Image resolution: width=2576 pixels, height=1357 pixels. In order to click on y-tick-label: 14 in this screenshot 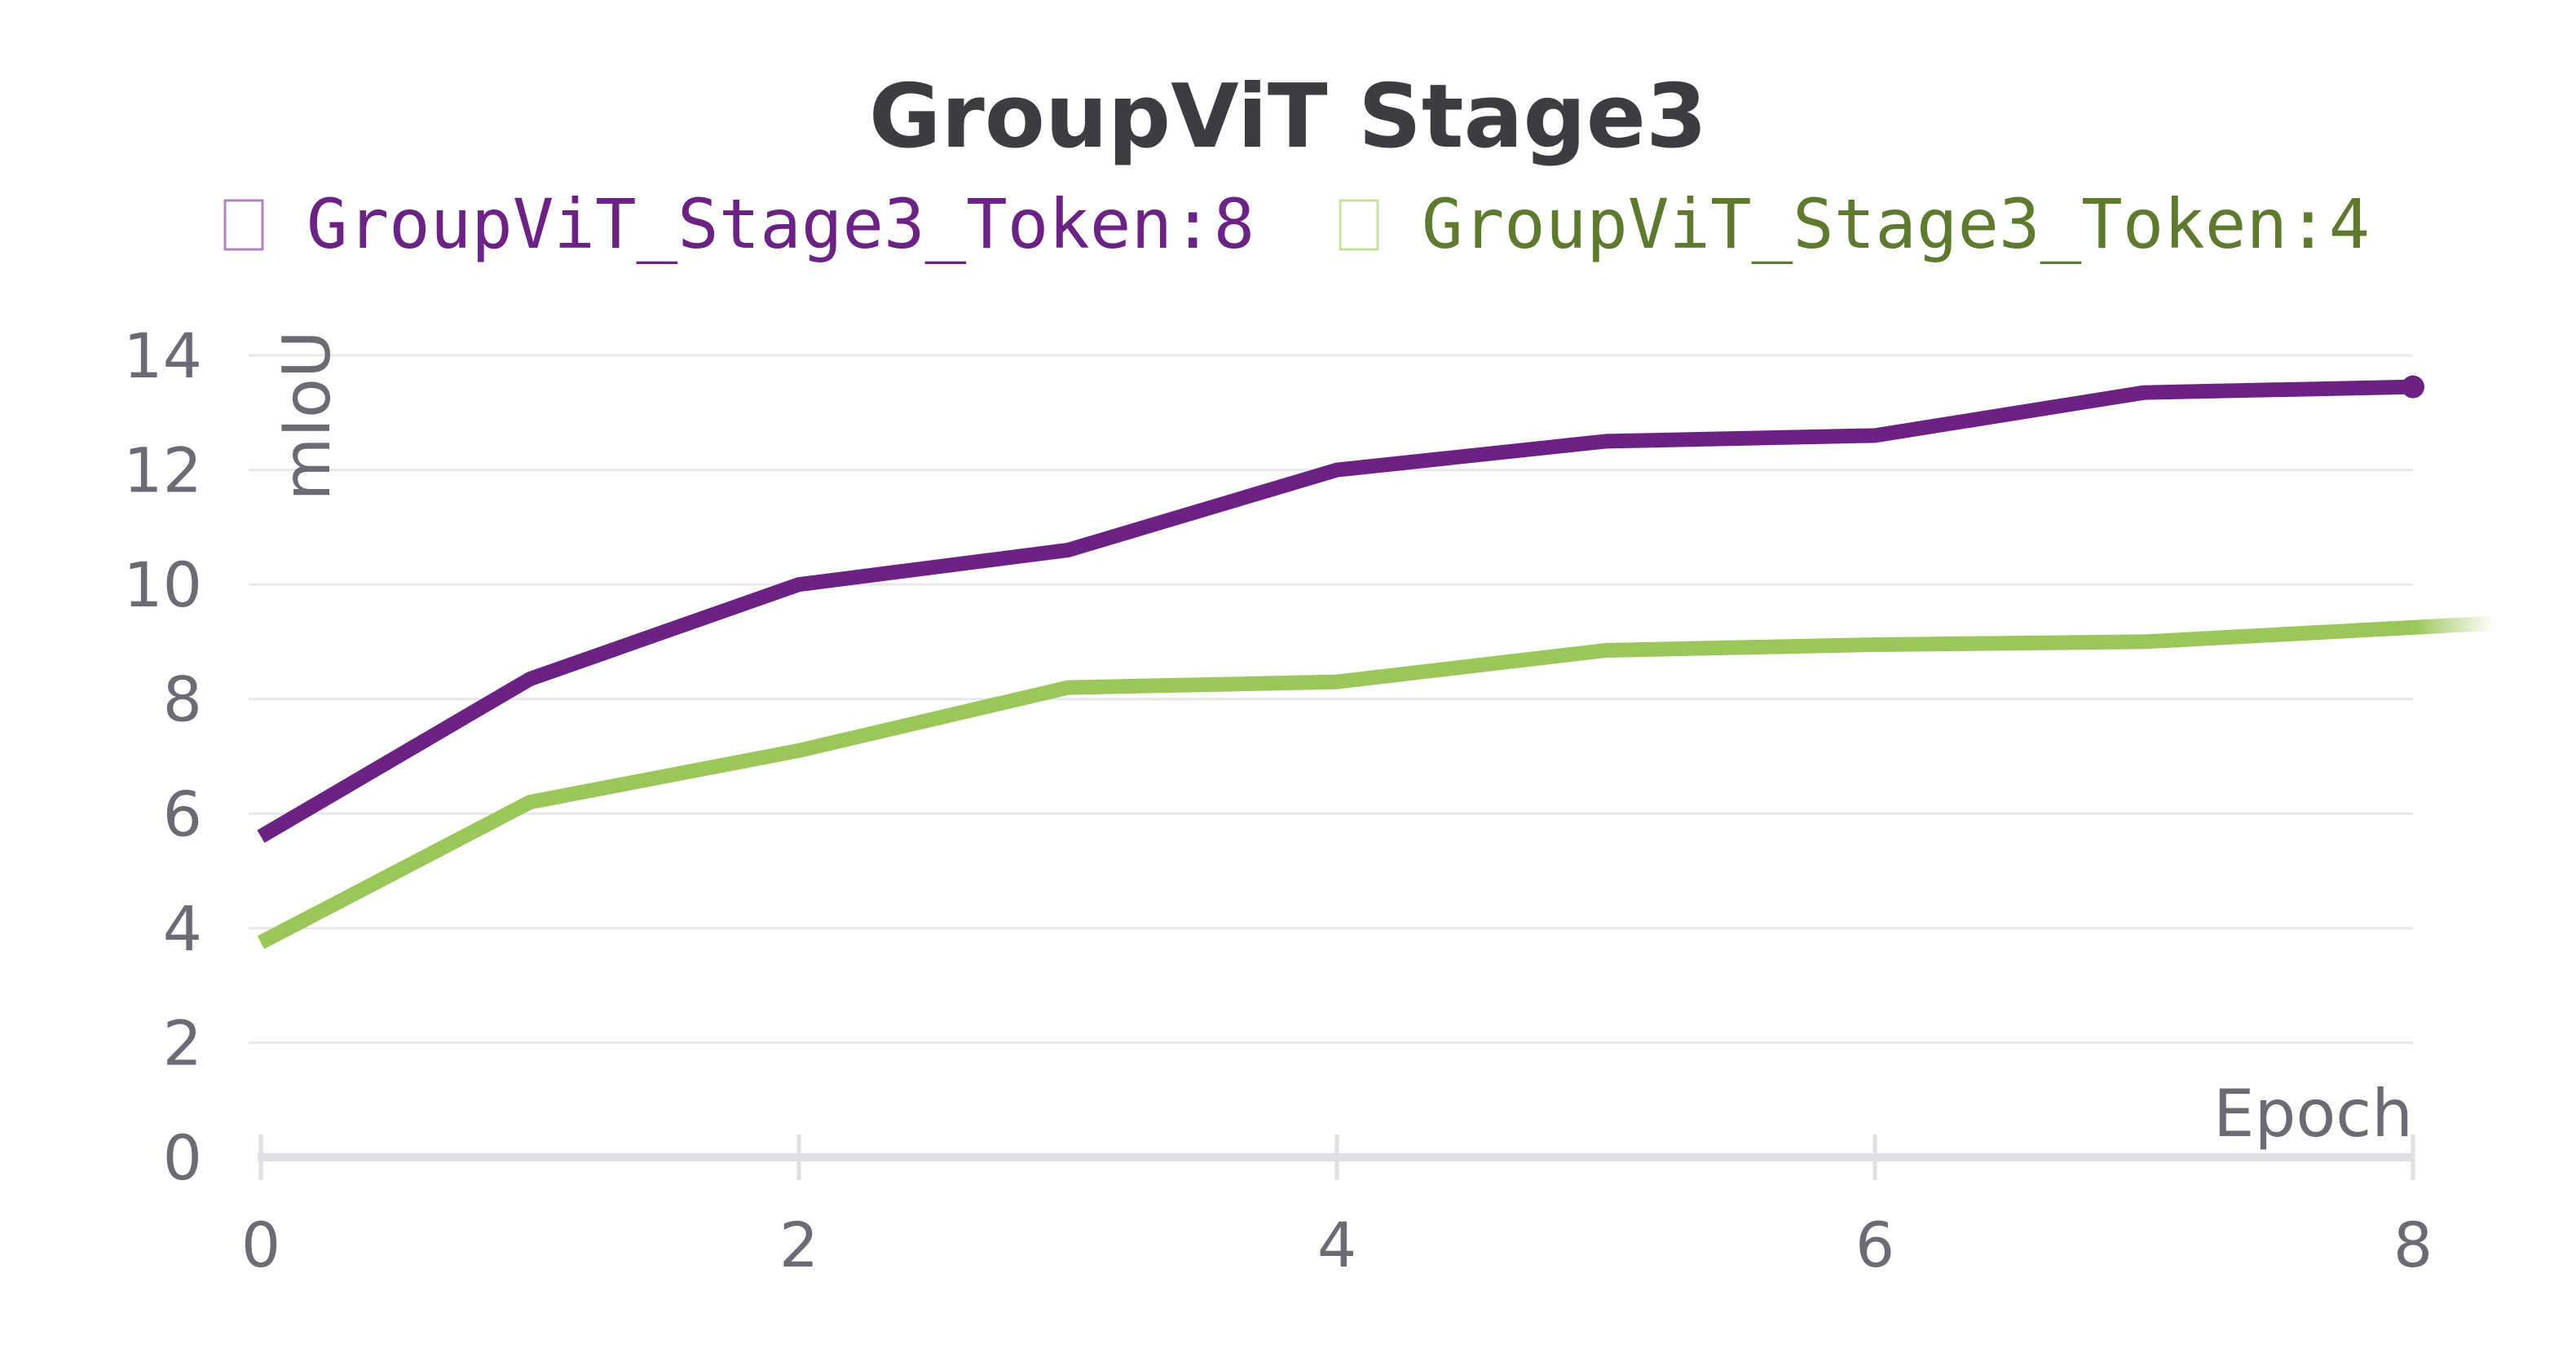, I will do `click(162, 355)`.